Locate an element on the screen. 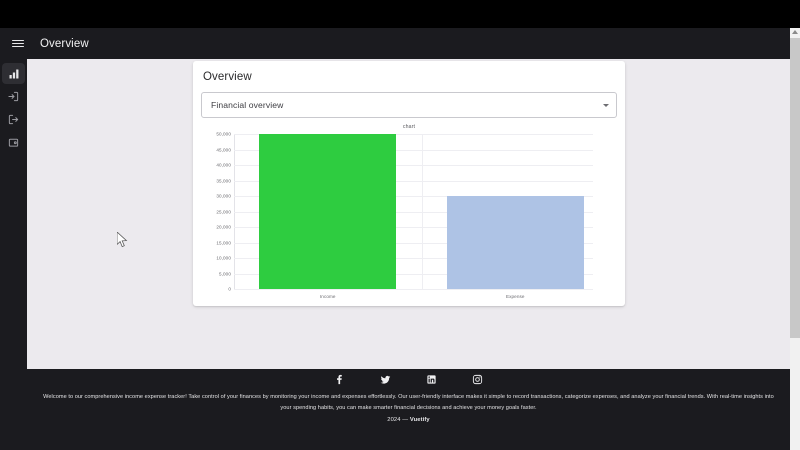 This screenshot has height=450, width=800. y-axis-tick-label: 35,000 is located at coordinates (223, 180).